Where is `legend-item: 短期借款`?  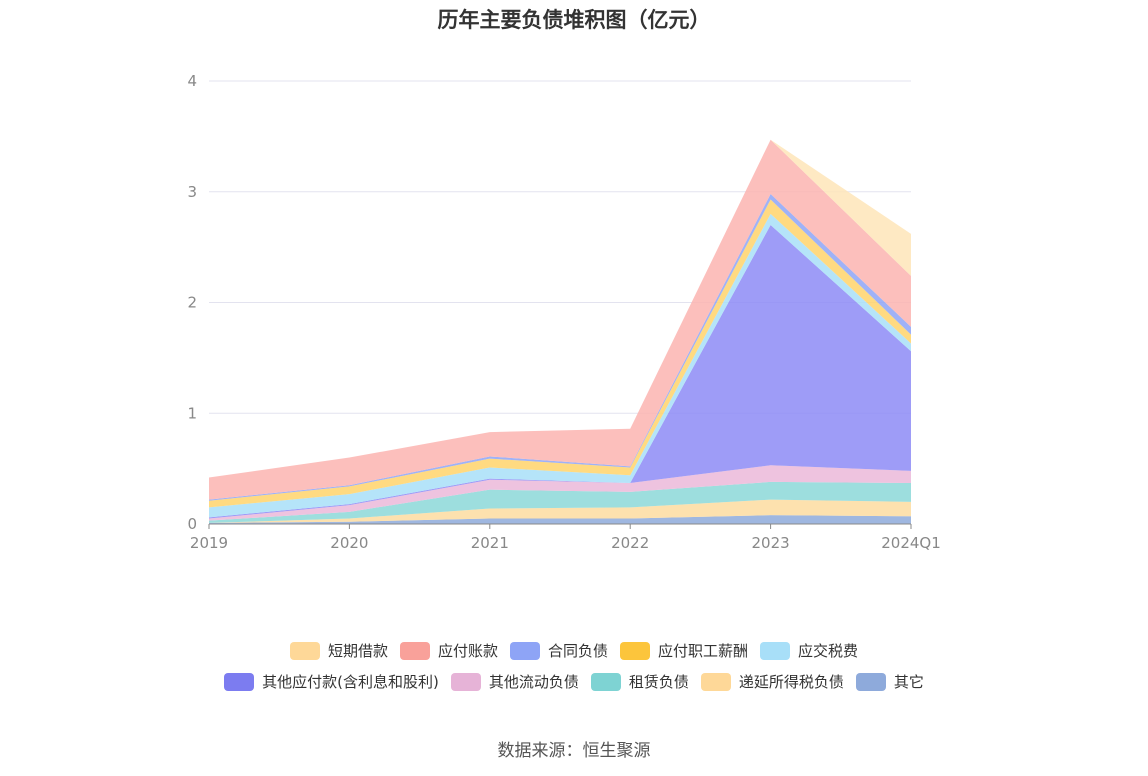
legend-item: 短期借款 is located at coordinates (338, 650).